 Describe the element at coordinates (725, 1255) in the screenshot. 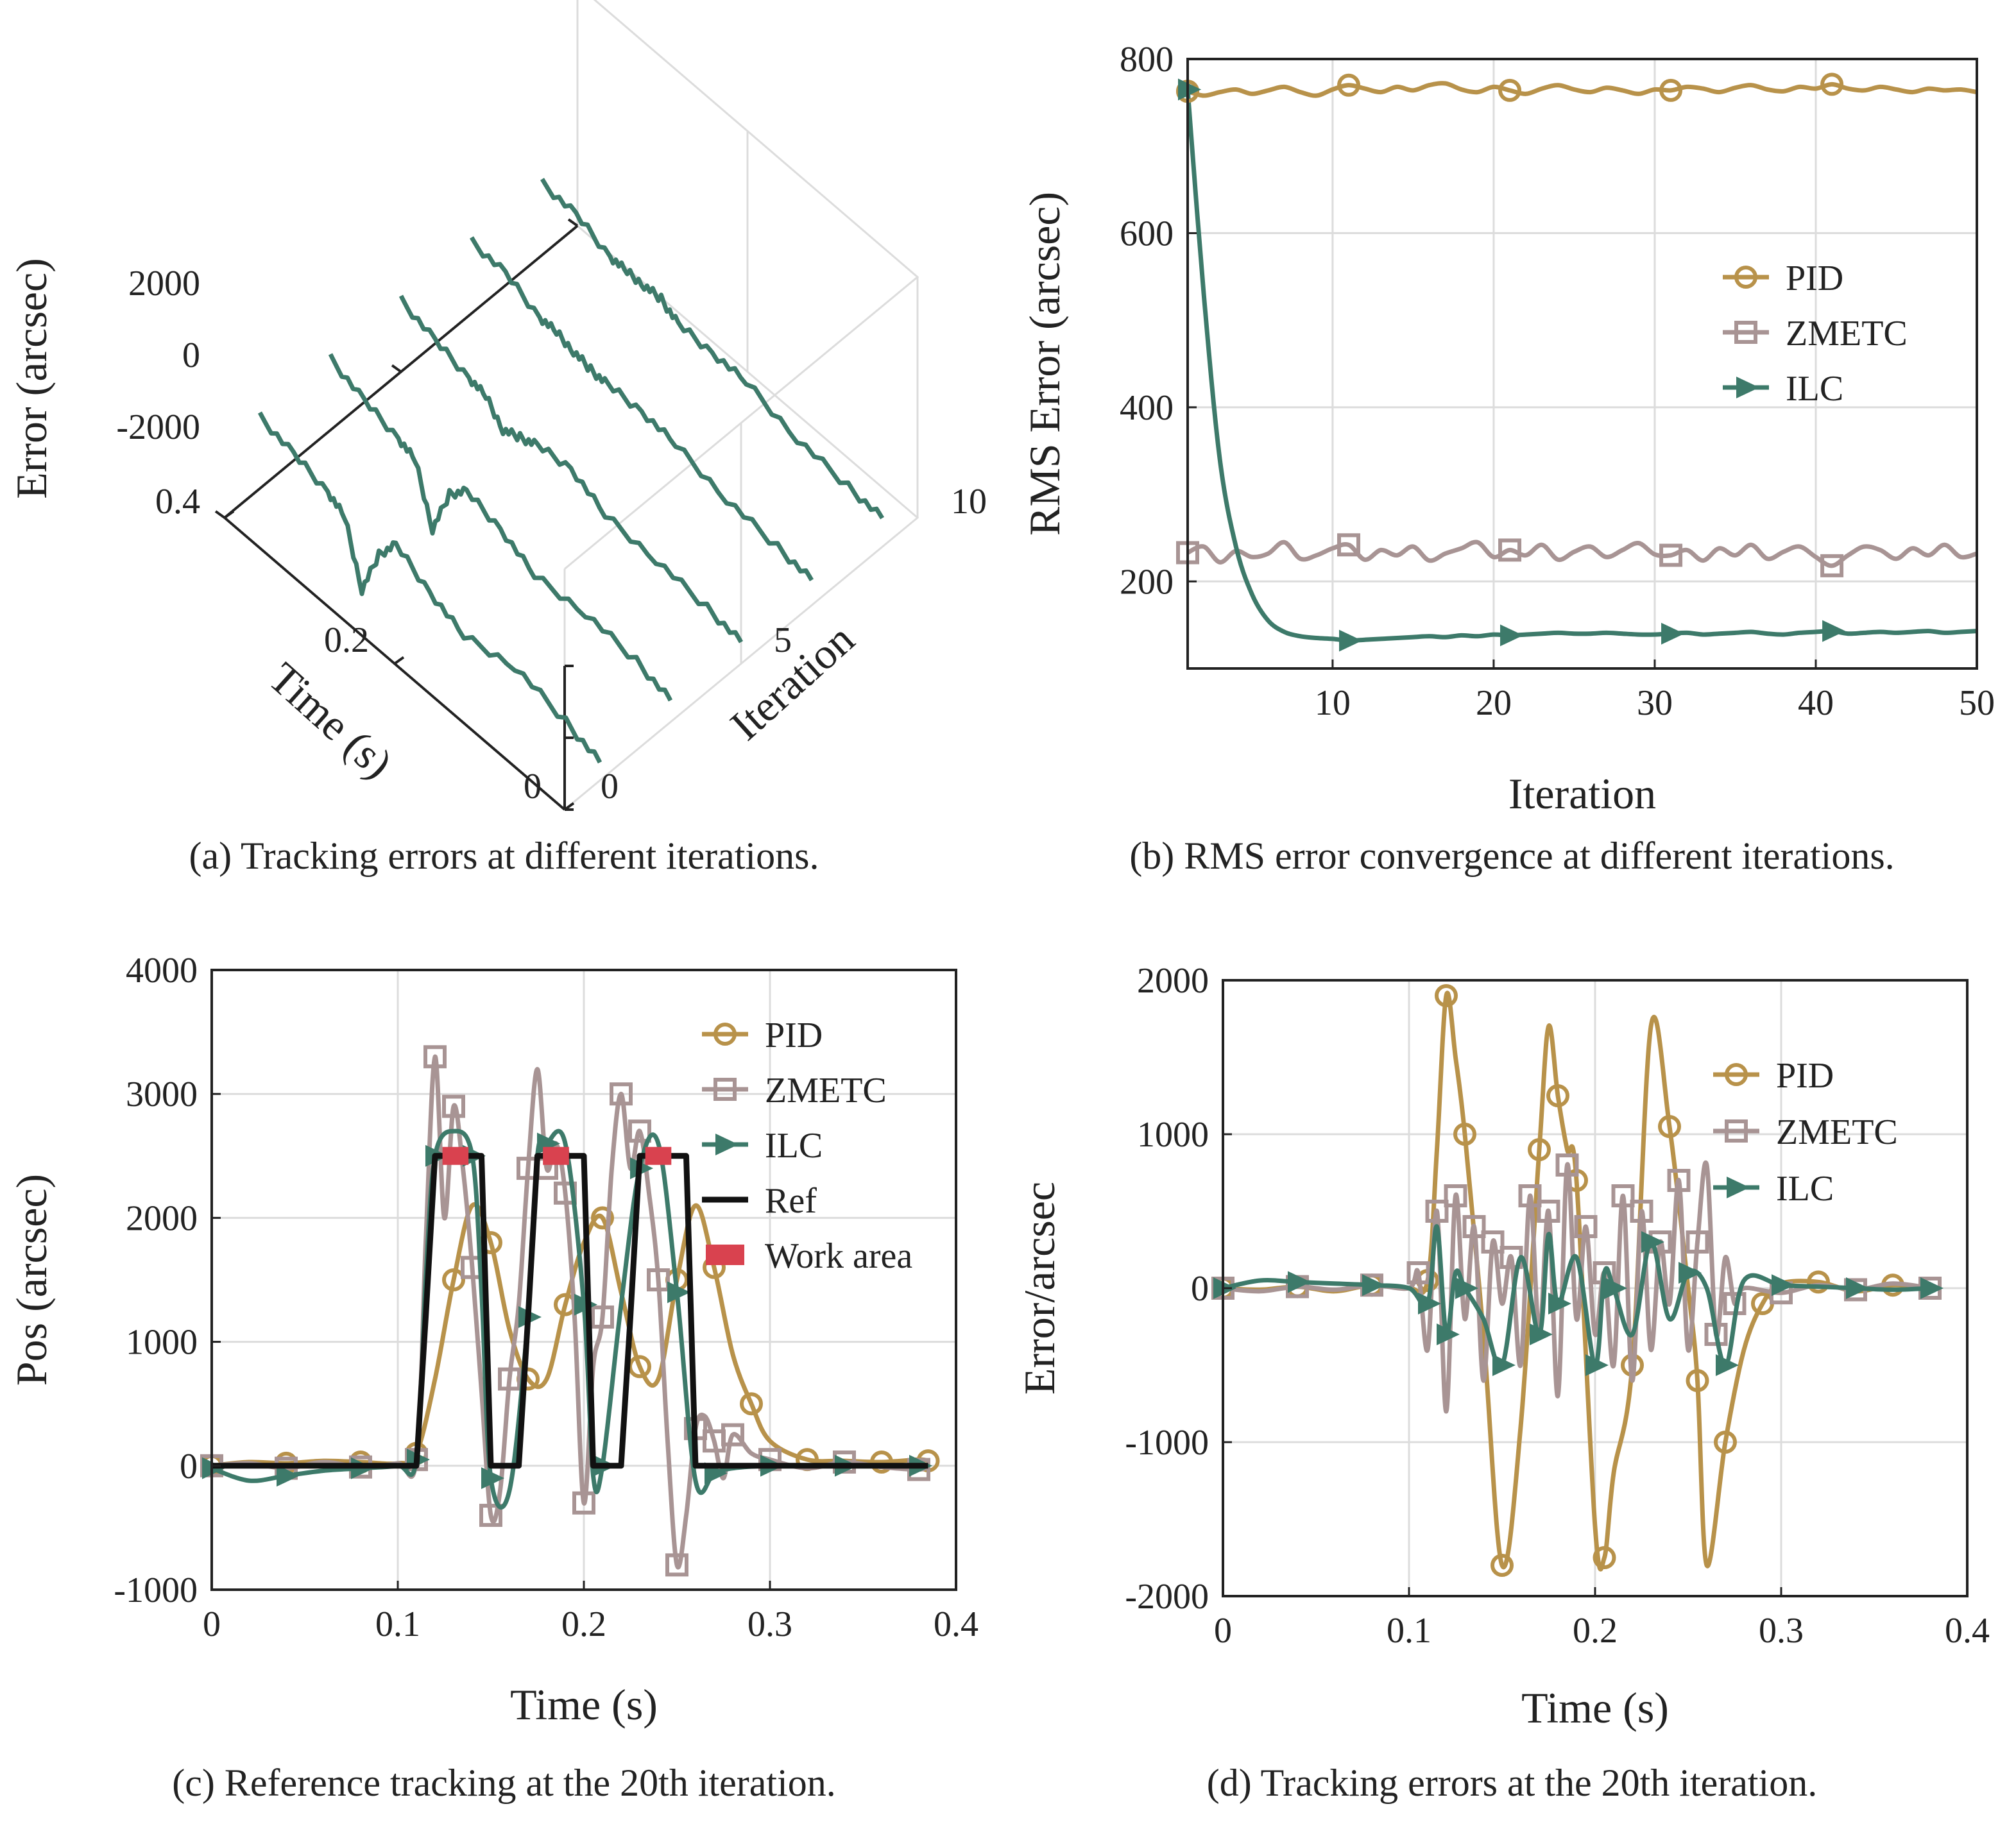

I see `c-legend-swatch-work` at that location.